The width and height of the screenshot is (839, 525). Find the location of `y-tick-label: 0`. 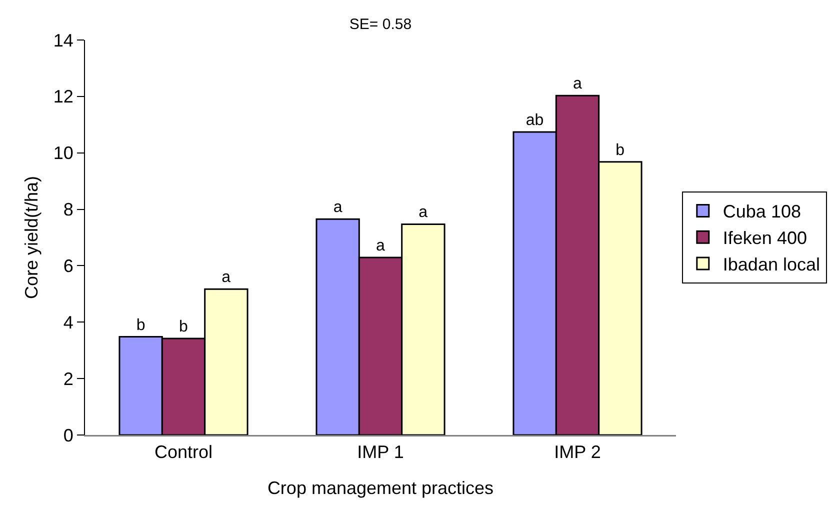

y-tick-label: 0 is located at coordinates (68, 435).